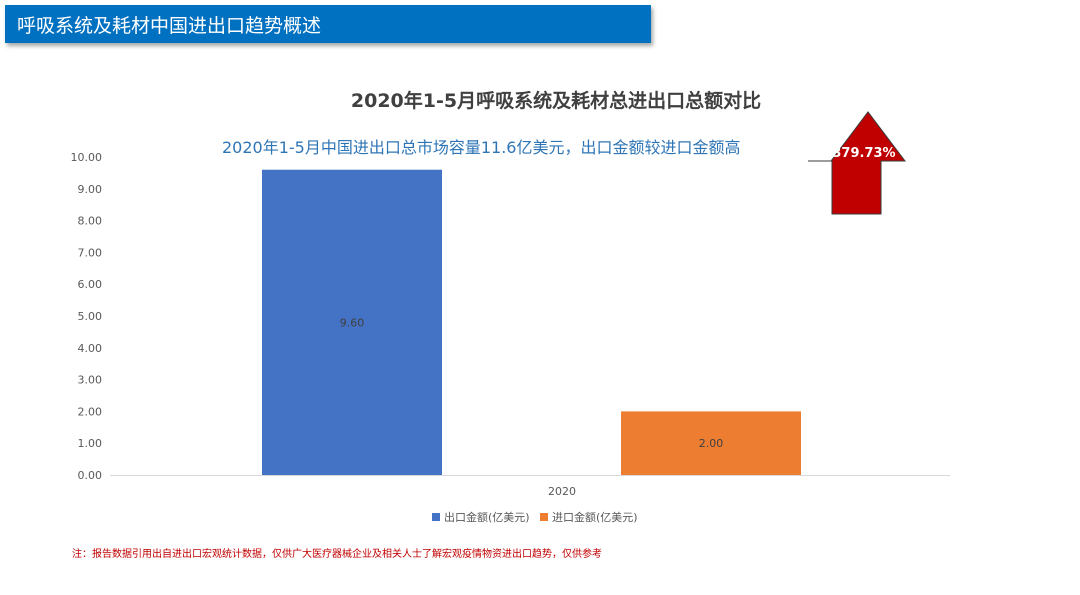  Describe the element at coordinates (169, 26) in the screenshot. I see `page-title: 呼吸系统及耗材中国进出口趋势概述` at that location.